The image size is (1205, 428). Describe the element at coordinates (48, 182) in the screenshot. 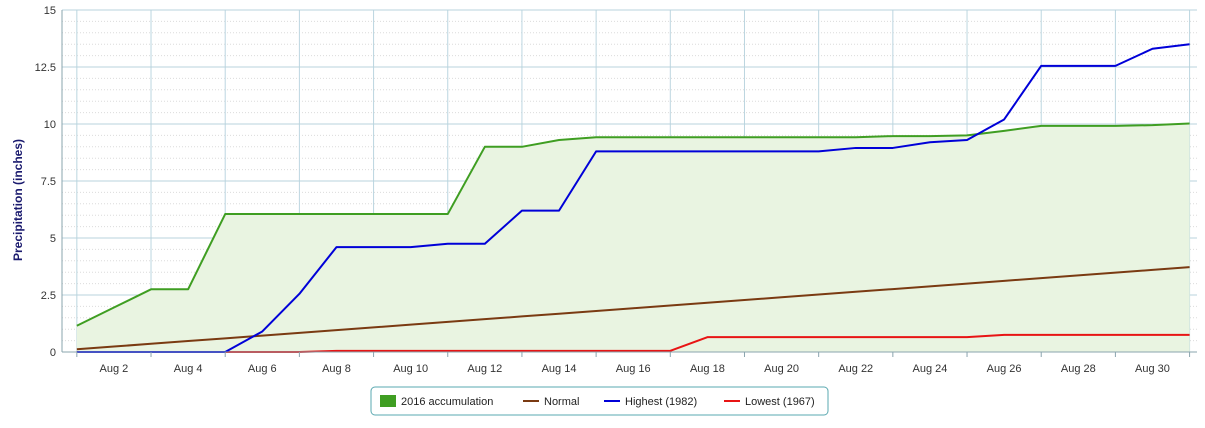

I see `y-tick-label: 7.5` at that location.